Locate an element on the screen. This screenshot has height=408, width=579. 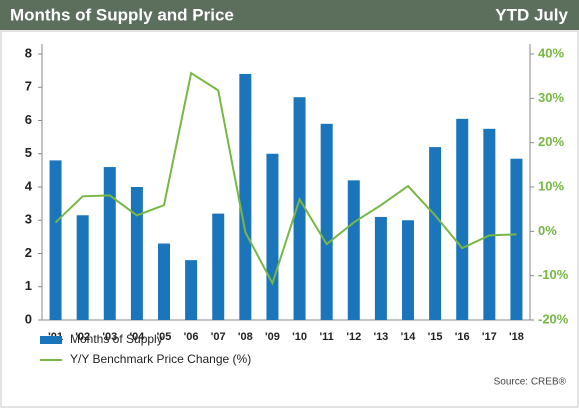
x-tick-label: '10 is located at coordinates (299, 337).